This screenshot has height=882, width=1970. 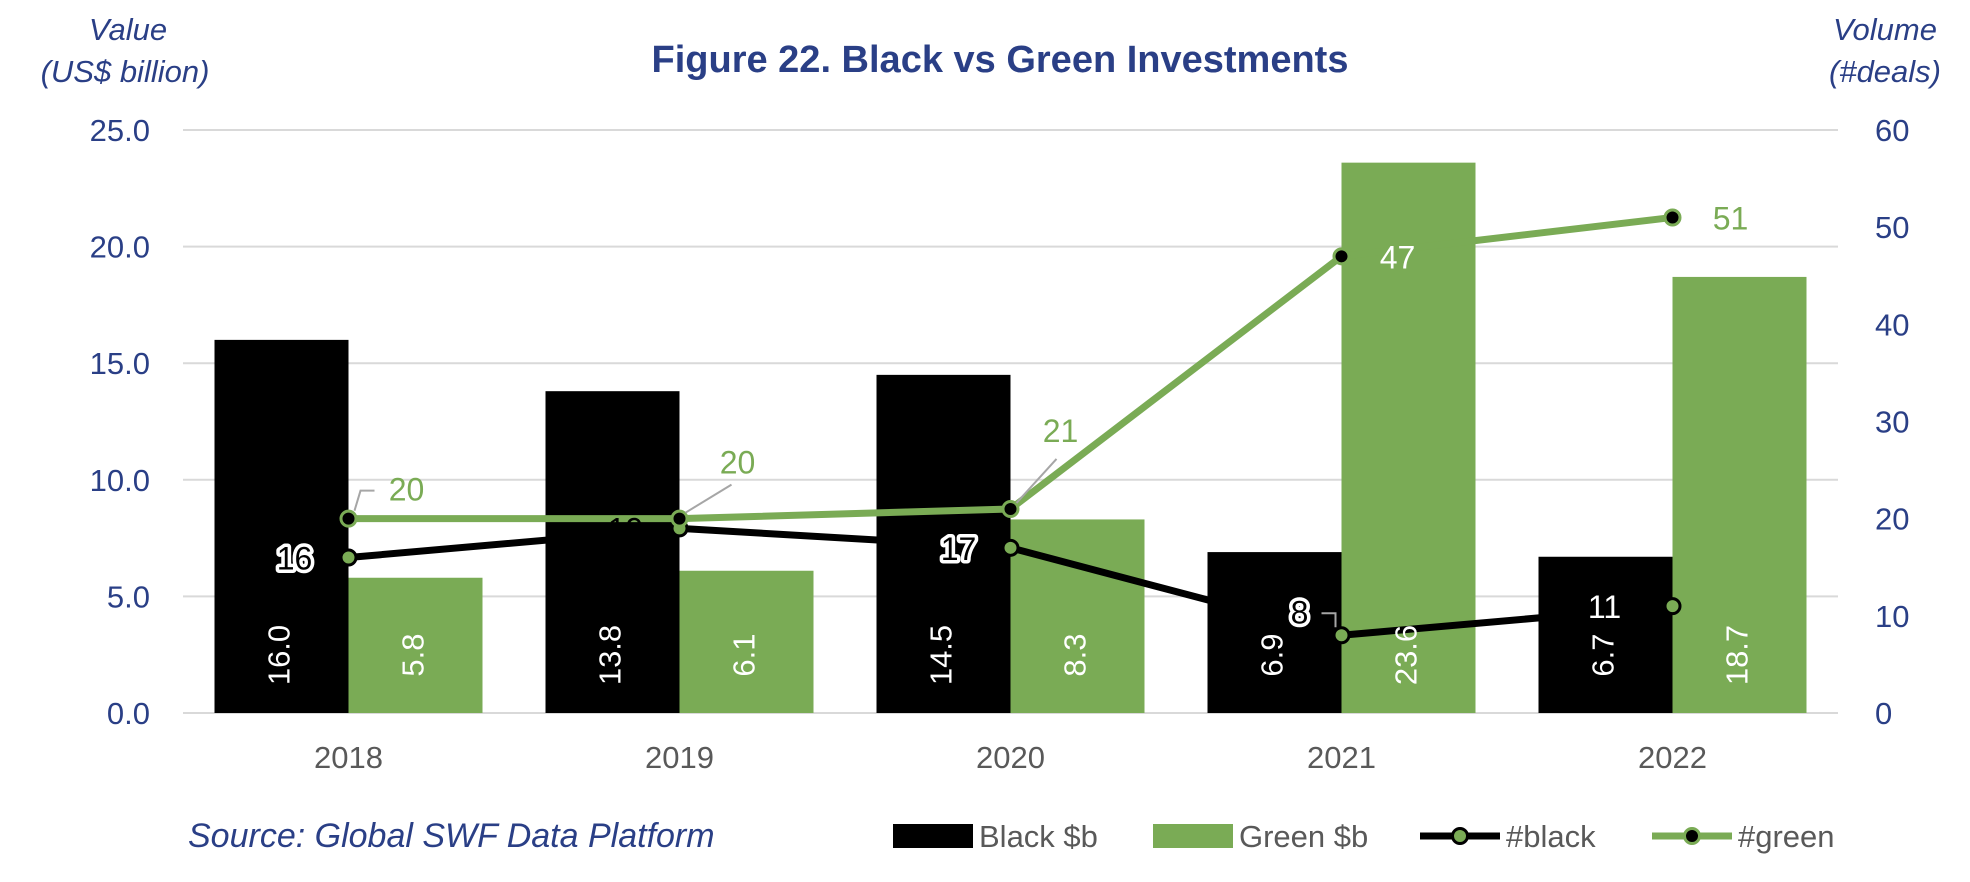 What do you see at coordinates (279, 655) in the screenshot?
I see `bar-value-label: 16.0` at bounding box center [279, 655].